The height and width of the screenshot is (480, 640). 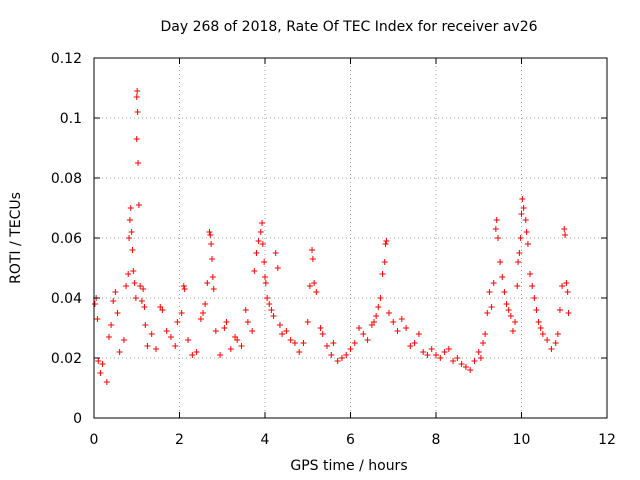 I want to click on y-axis-label: ROTI / TECUs, so click(x=16, y=238).